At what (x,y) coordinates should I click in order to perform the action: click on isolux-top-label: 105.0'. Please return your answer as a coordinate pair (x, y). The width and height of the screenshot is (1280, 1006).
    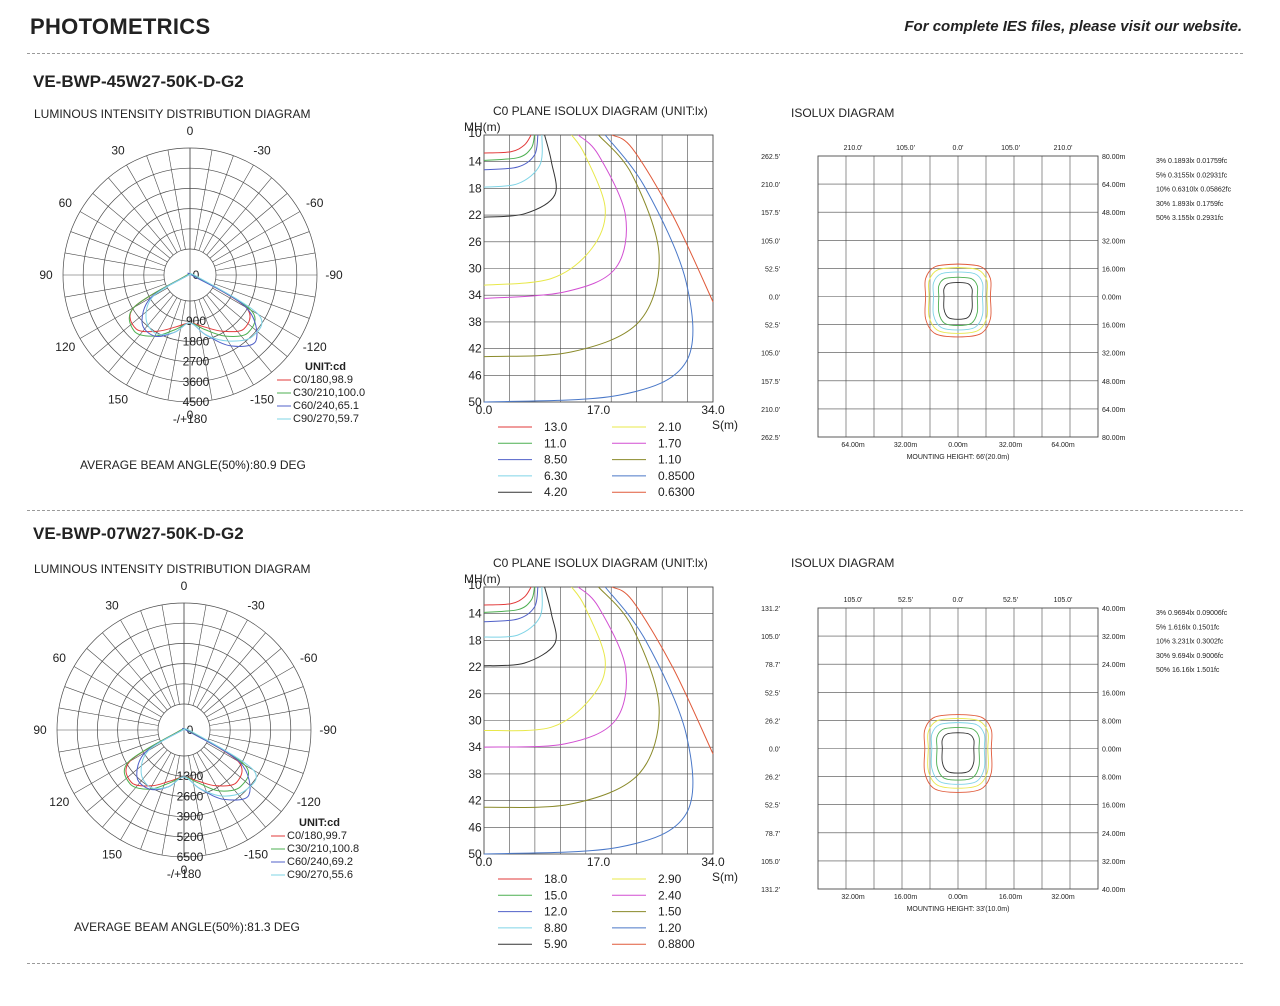
    Looking at the image, I should click on (1063, 600).